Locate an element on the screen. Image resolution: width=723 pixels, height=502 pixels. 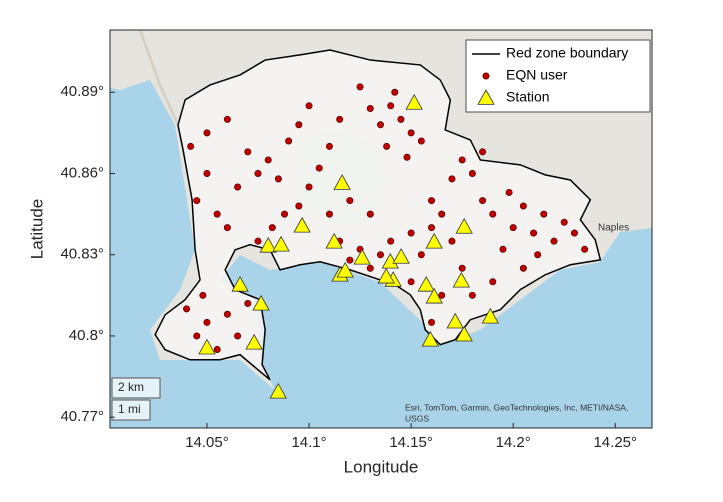
legend-label: Station is located at coordinates (528, 97).